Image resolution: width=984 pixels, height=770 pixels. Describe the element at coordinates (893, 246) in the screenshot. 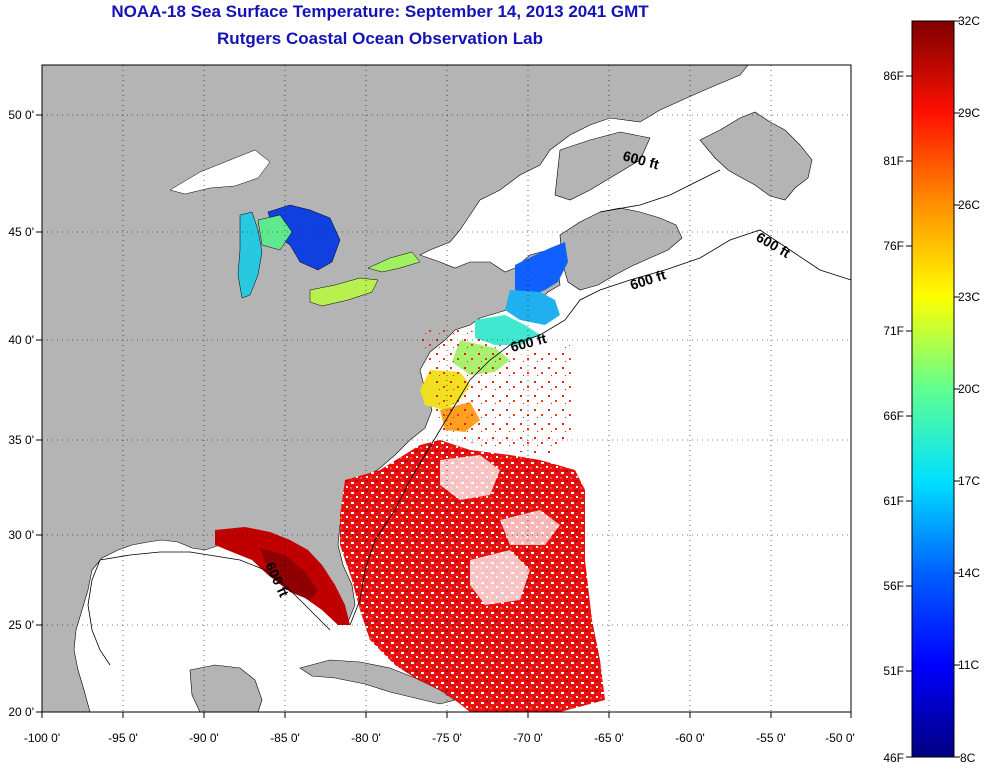

I see `colorbar-fahrenheit-label: 76F` at that location.